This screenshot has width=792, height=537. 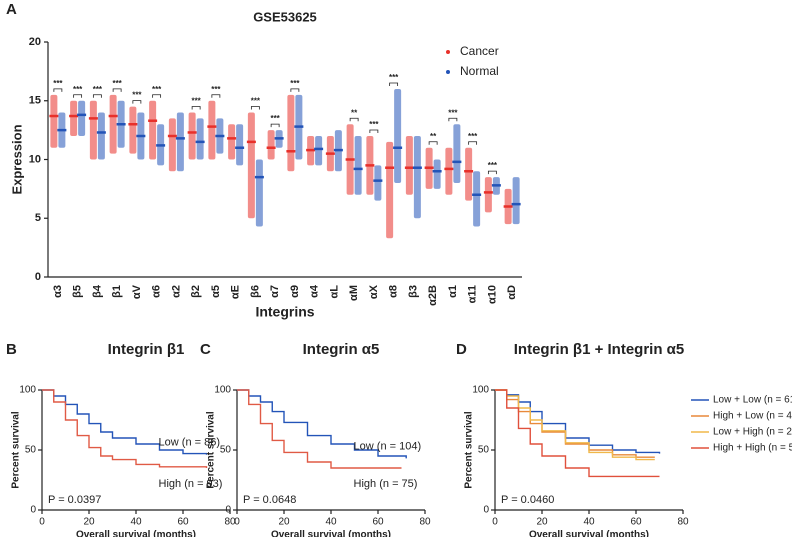 What do you see at coordinates (295, 291) in the screenshot?
I see `x-tick-label: α9` at bounding box center [295, 291].